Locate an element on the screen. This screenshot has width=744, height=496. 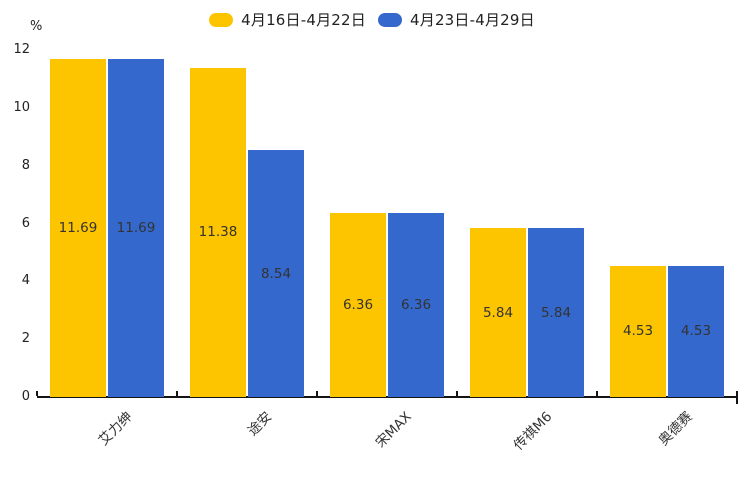
bar-series1: 11.69 is located at coordinates (78, 227).